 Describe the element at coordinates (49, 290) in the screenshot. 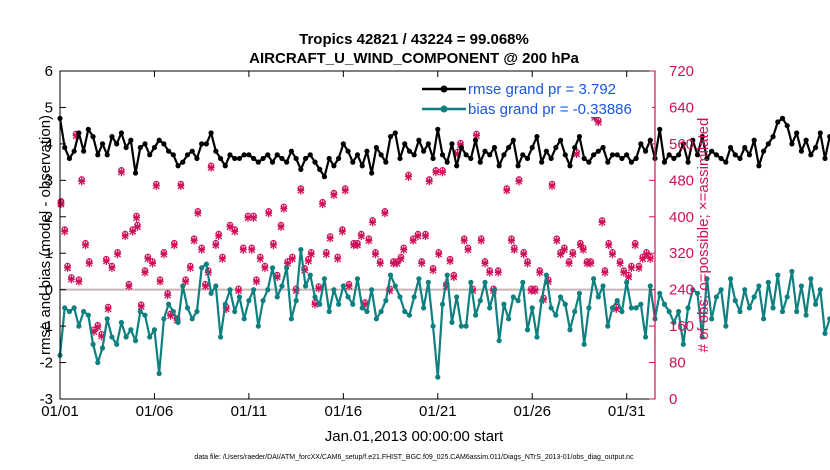

I see `y-tick-label: 0` at that location.